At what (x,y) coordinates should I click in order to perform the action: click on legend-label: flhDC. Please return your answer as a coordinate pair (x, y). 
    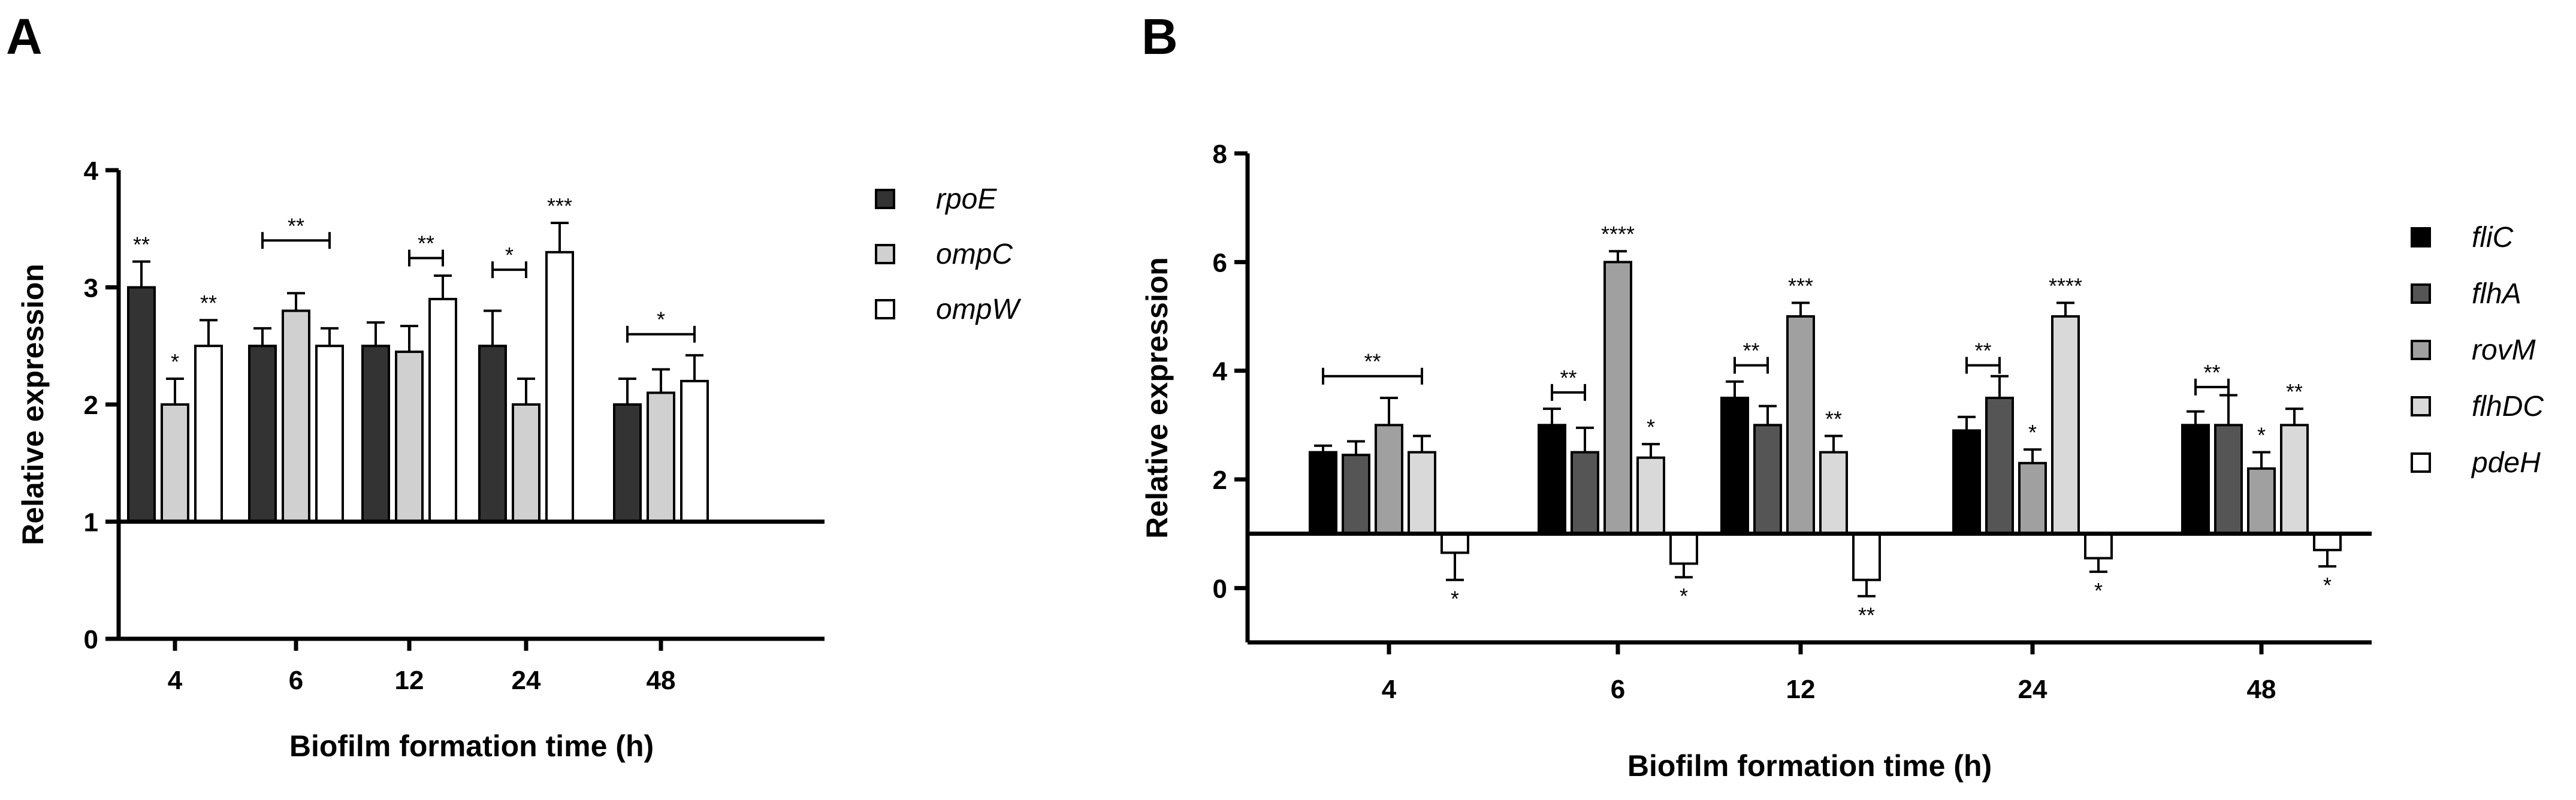
    Looking at the image, I should click on (2508, 406).